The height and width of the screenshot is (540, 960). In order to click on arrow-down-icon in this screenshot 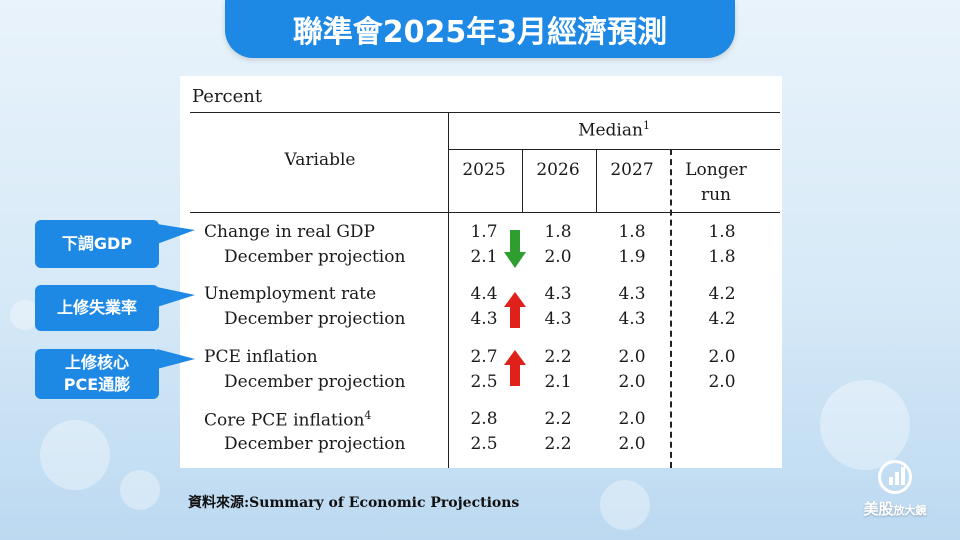, I will do `click(515, 249)`.